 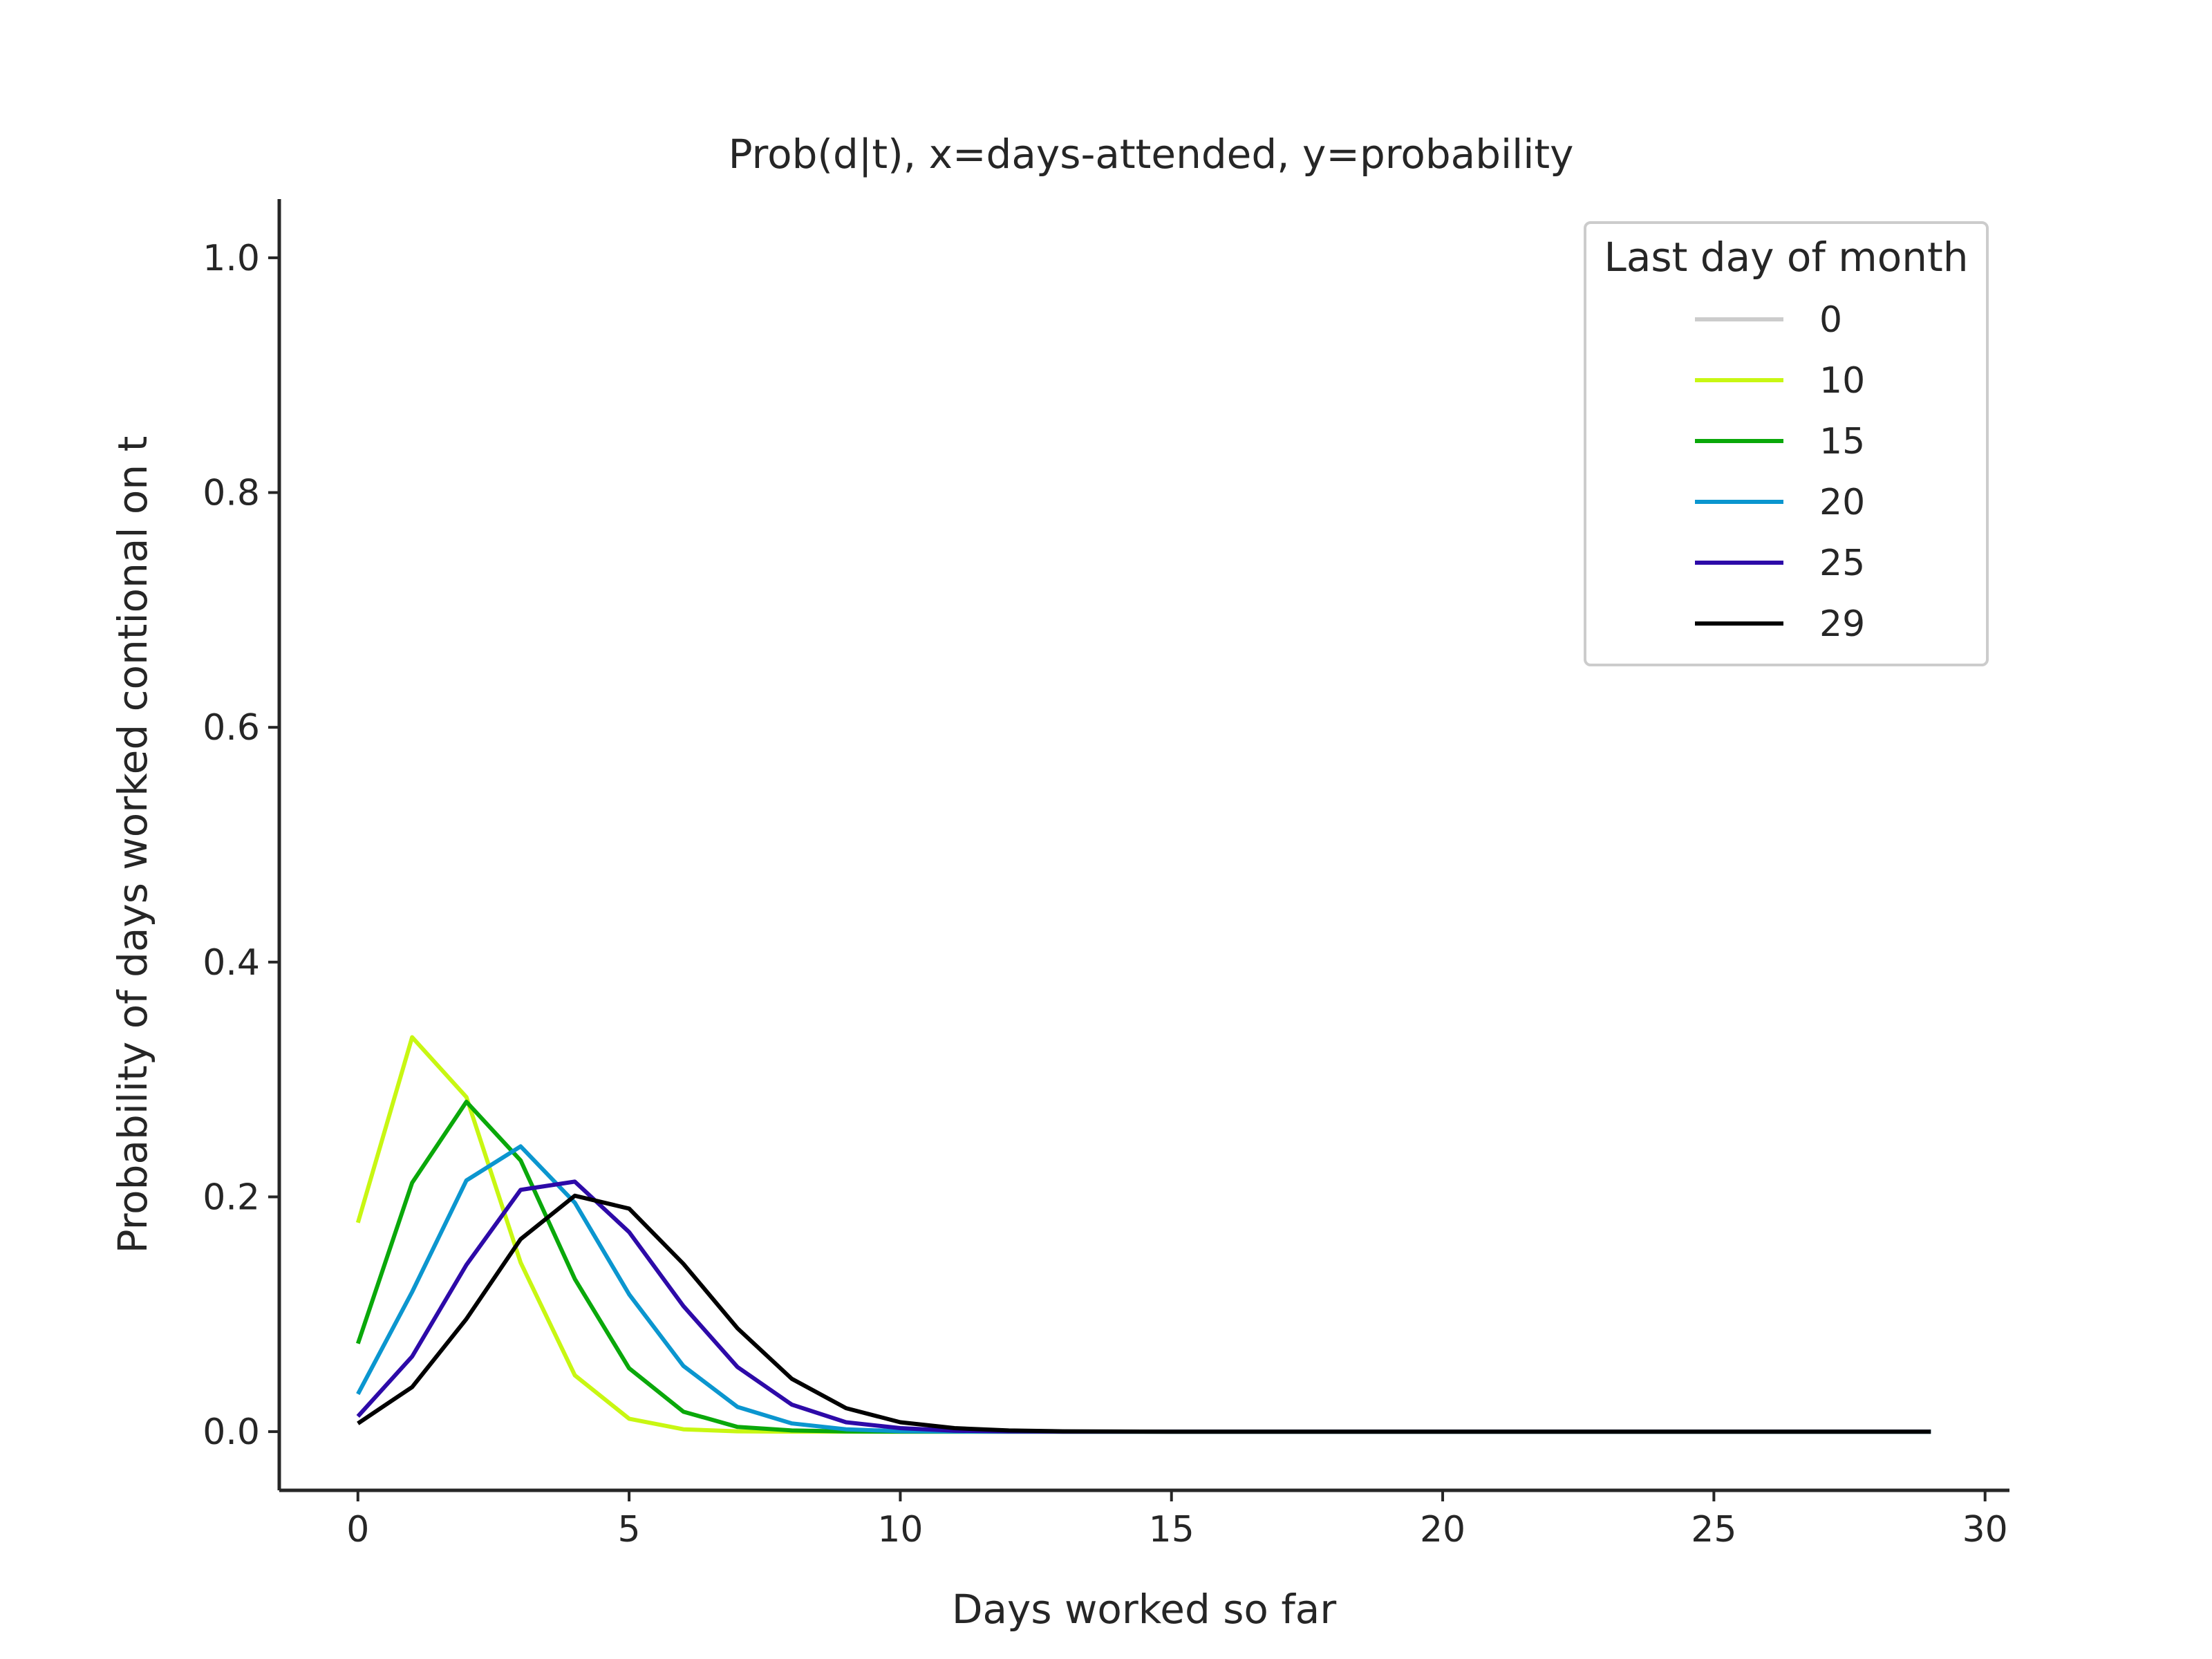 I want to click on x-tick-label: 0, so click(x=357, y=1530).